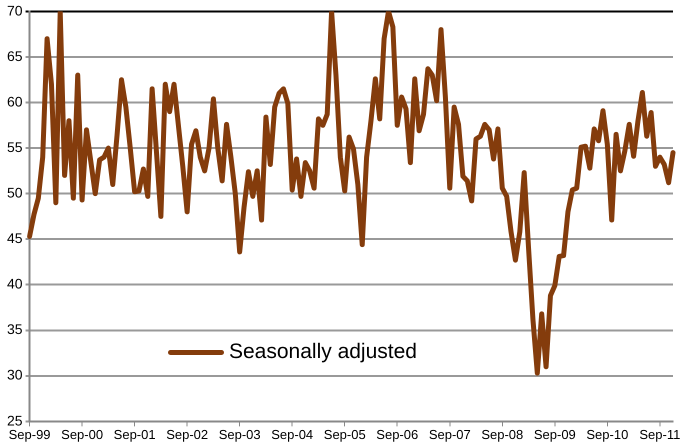  I want to click on y-tick-label: 45, so click(14, 238).